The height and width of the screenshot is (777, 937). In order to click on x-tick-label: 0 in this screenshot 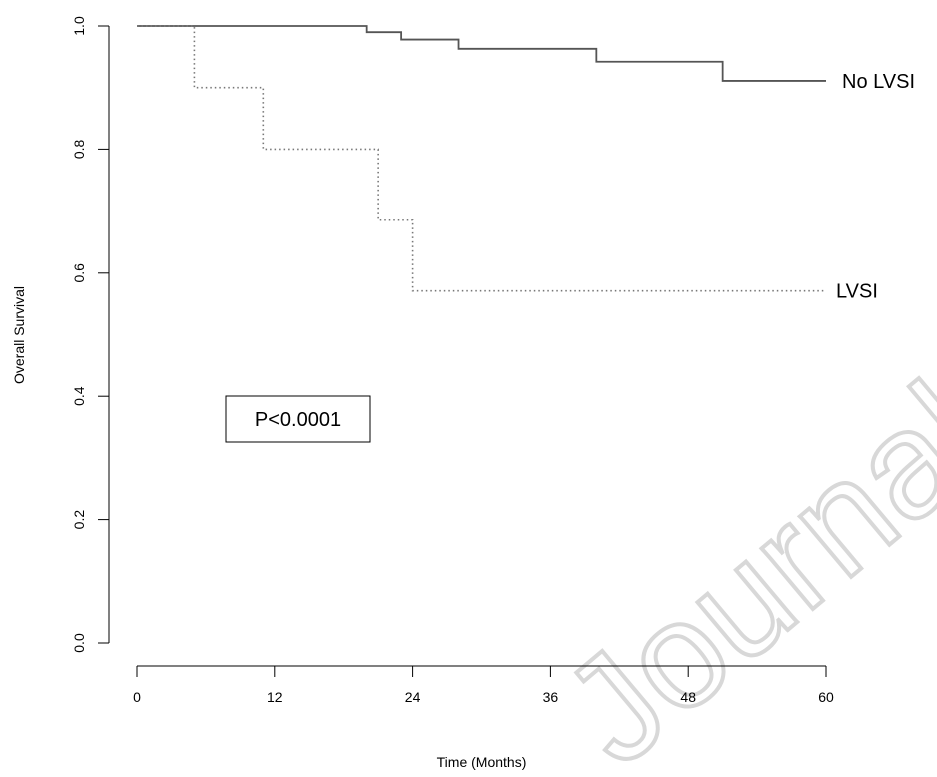, I will do `click(137, 697)`.